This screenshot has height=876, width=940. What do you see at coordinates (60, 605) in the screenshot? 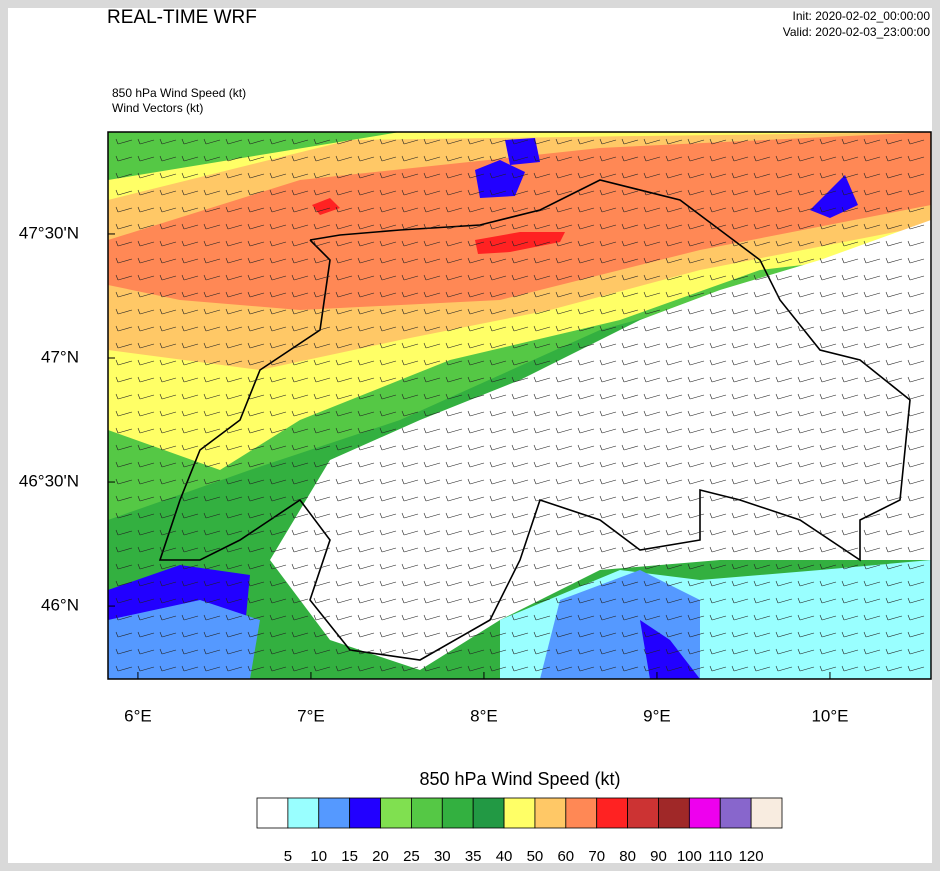
I see `y-tick-label: 46°N` at bounding box center [60, 605].